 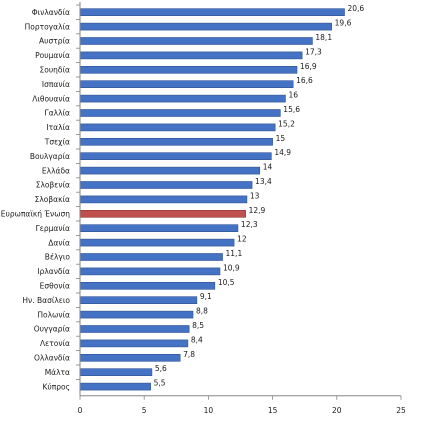 I want to click on value-label: 15, so click(x=281, y=138).